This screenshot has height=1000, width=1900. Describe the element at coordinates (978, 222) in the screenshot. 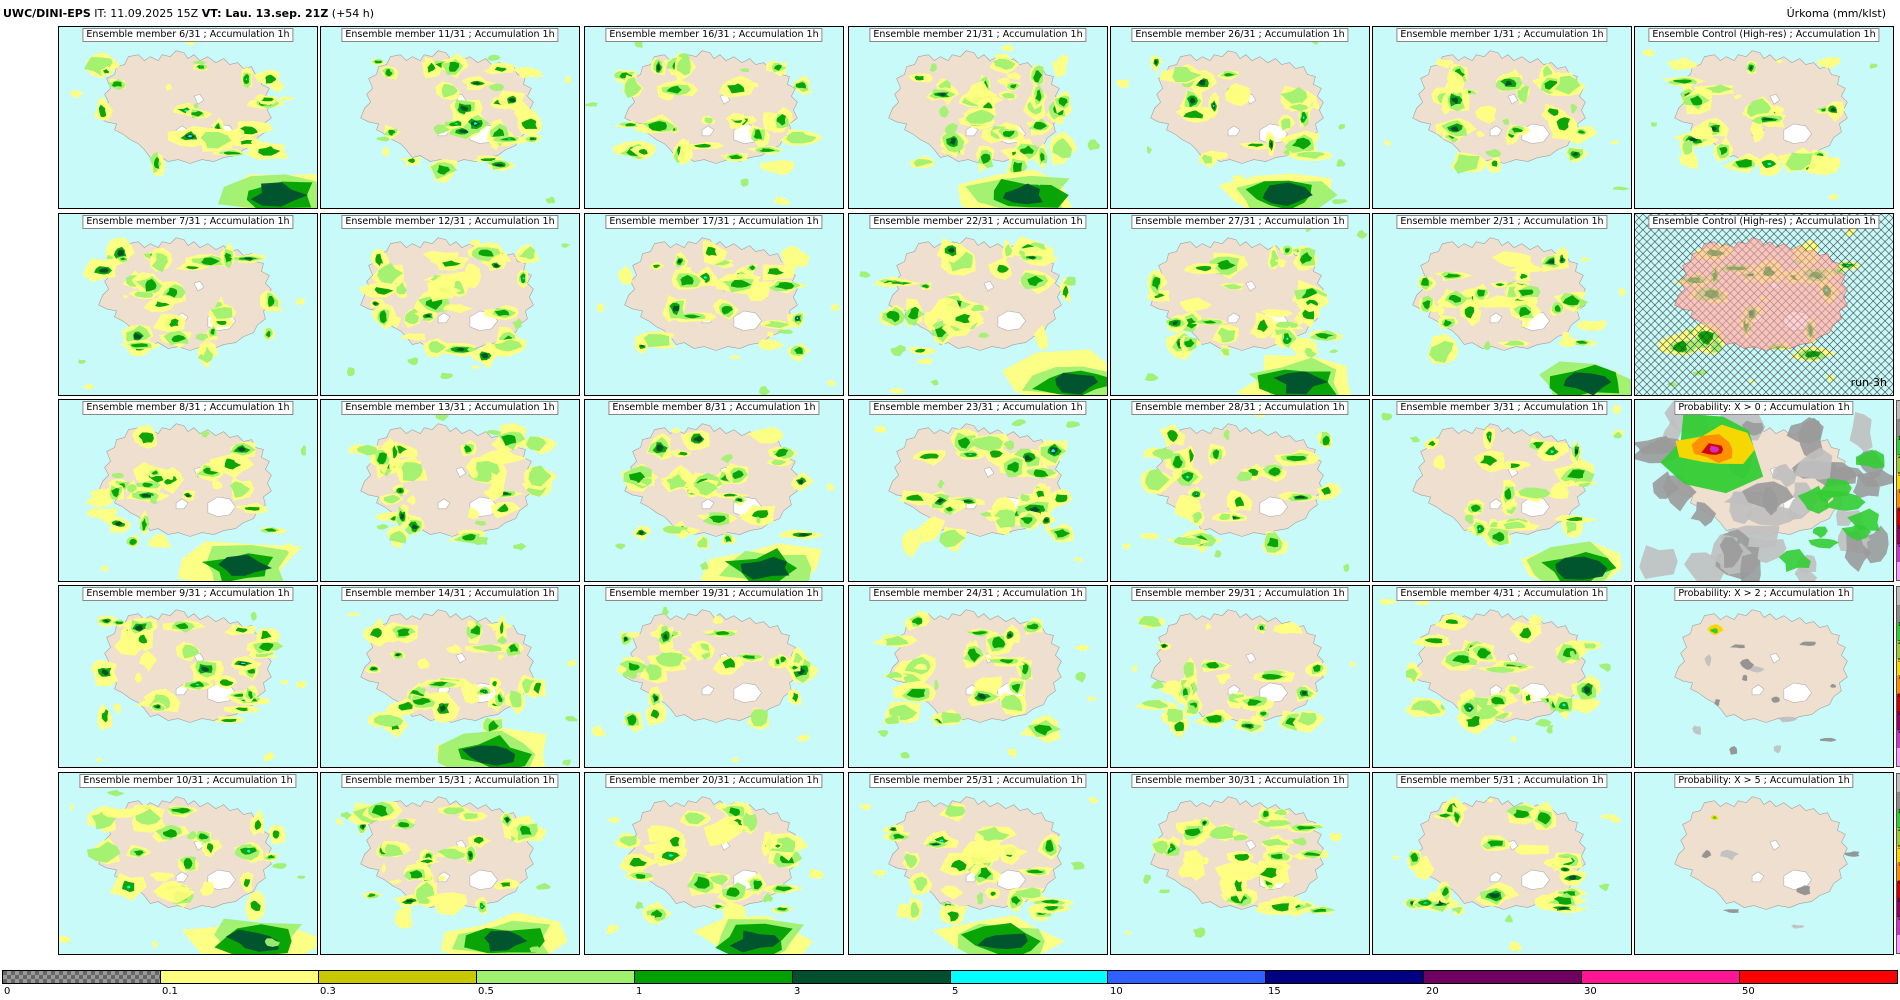

I see `panel-title: Ensemble member 22/31 ; Accumulation 1h` at that location.